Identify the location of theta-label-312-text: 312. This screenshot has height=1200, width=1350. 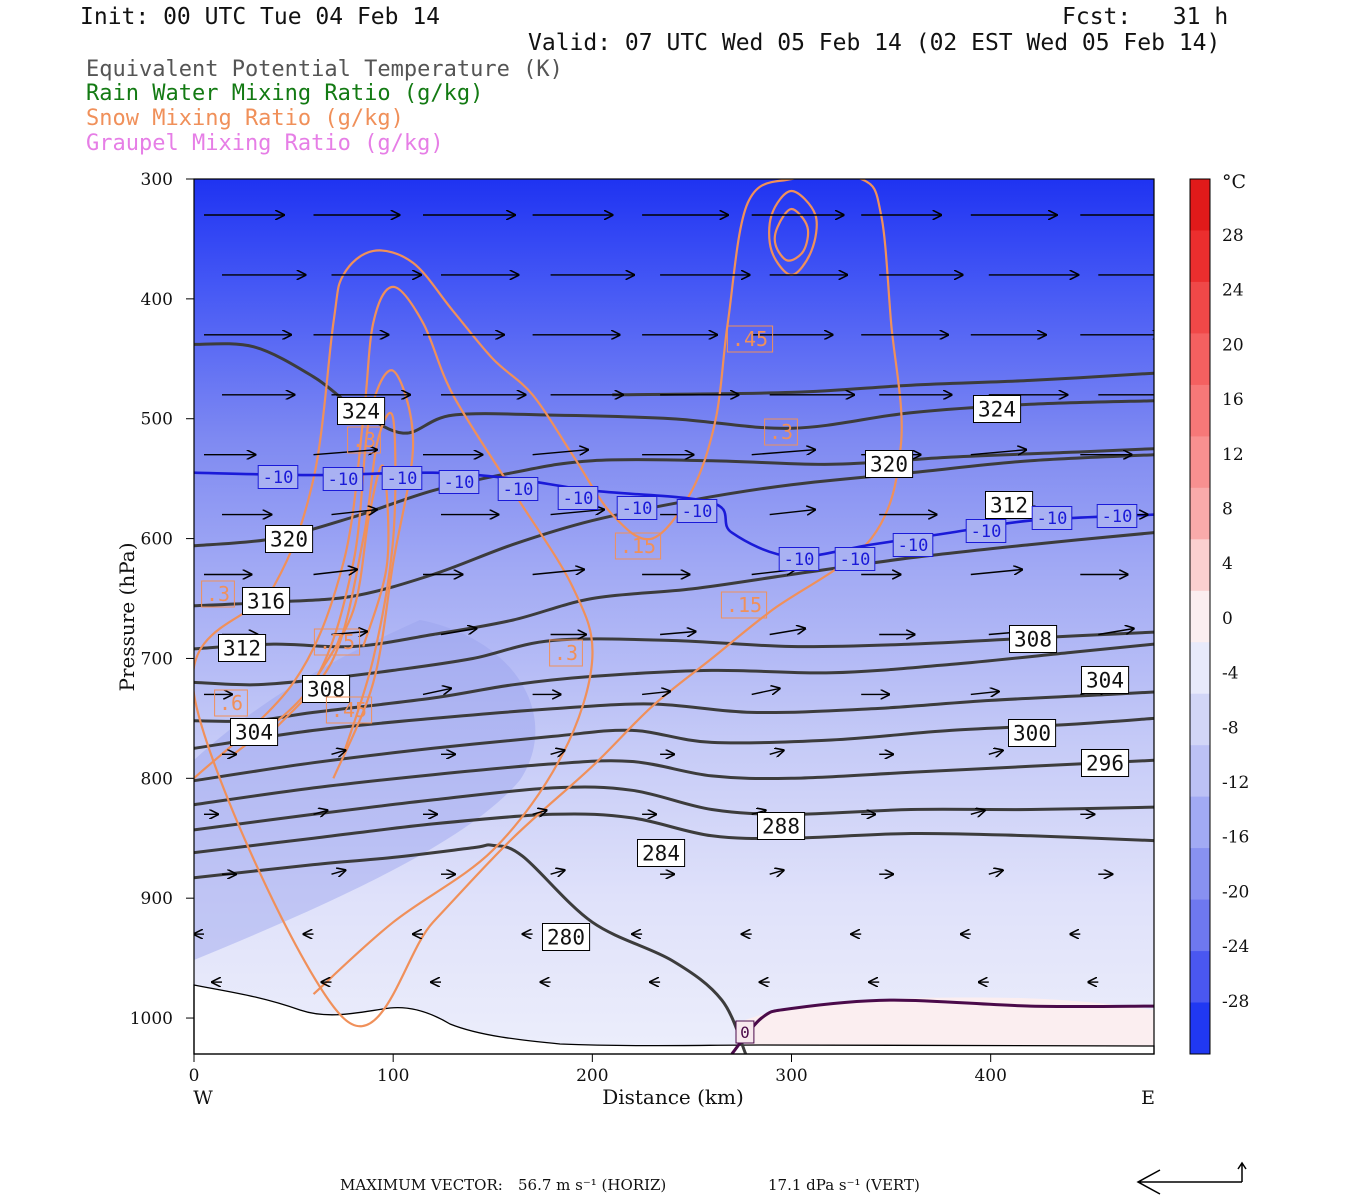
(1009, 506).